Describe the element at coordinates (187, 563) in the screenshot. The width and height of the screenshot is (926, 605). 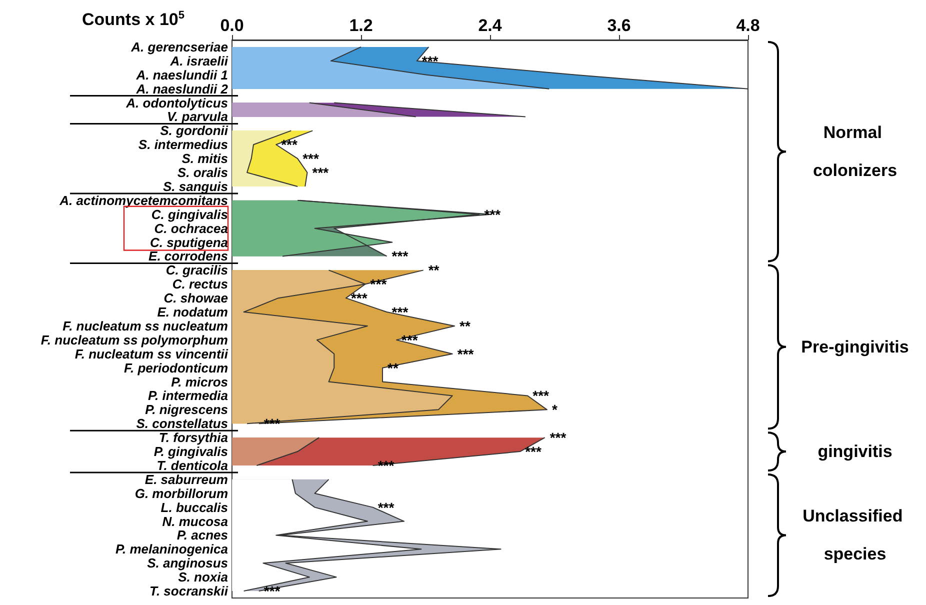
I see `y-tick-label: S. anginosus` at that location.